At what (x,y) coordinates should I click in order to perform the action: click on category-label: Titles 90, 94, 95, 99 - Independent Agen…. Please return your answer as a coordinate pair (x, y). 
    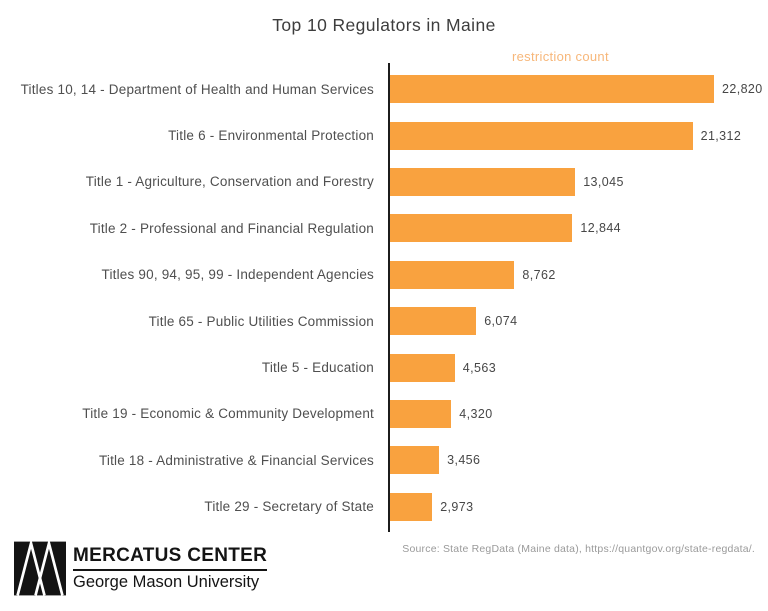
    Looking at the image, I should click on (237, 275).